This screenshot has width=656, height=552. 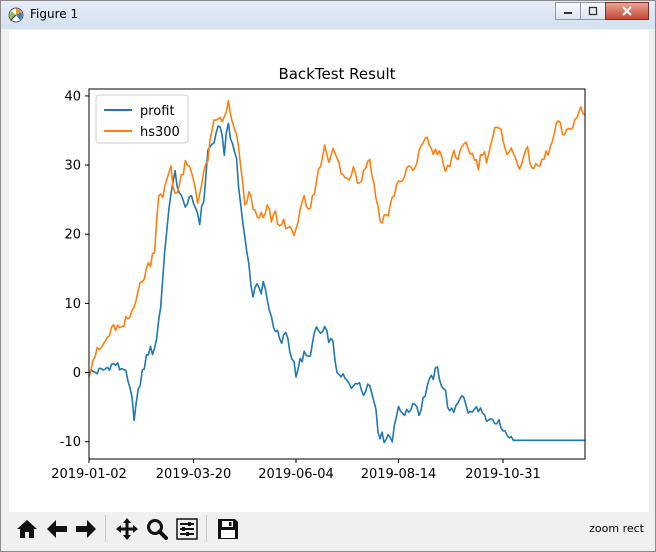 I want to click on pan-button, so click(x=126, y=528).